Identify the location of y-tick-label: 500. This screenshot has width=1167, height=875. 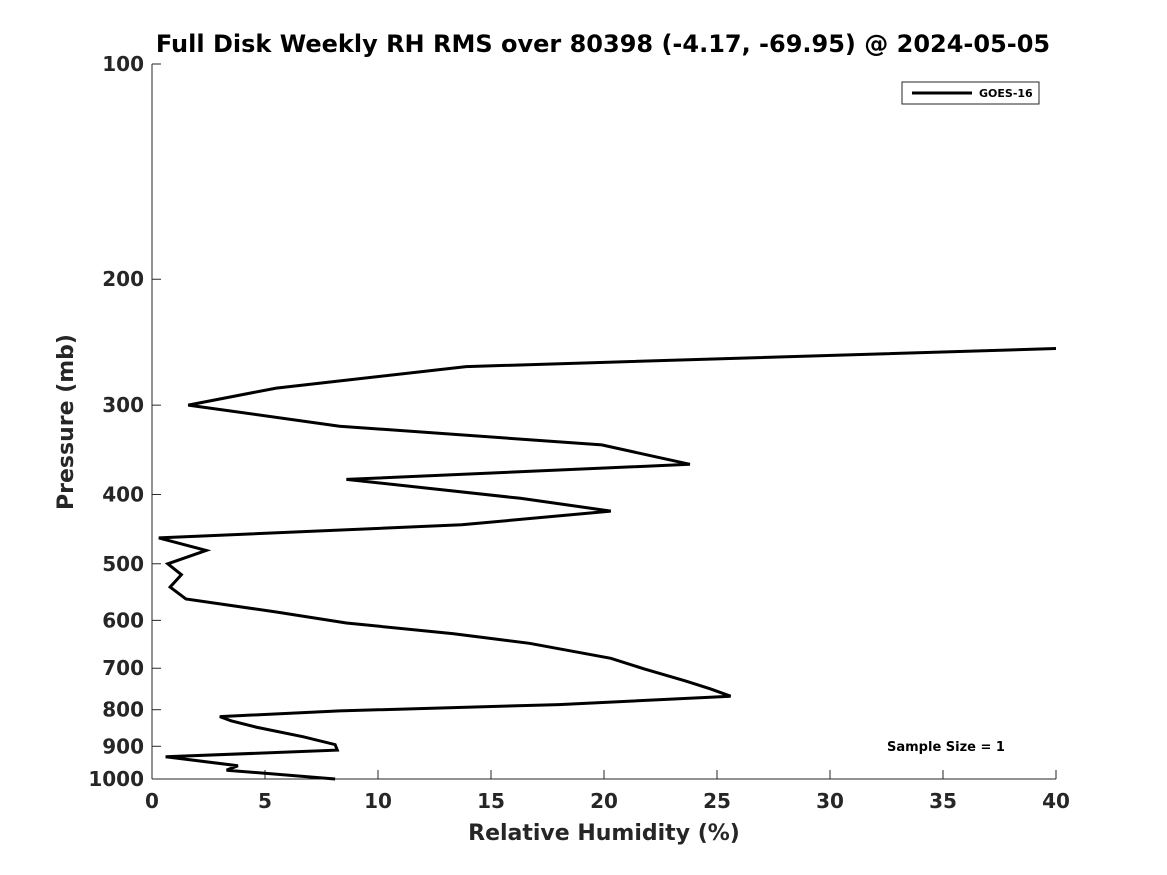
(123, 564).